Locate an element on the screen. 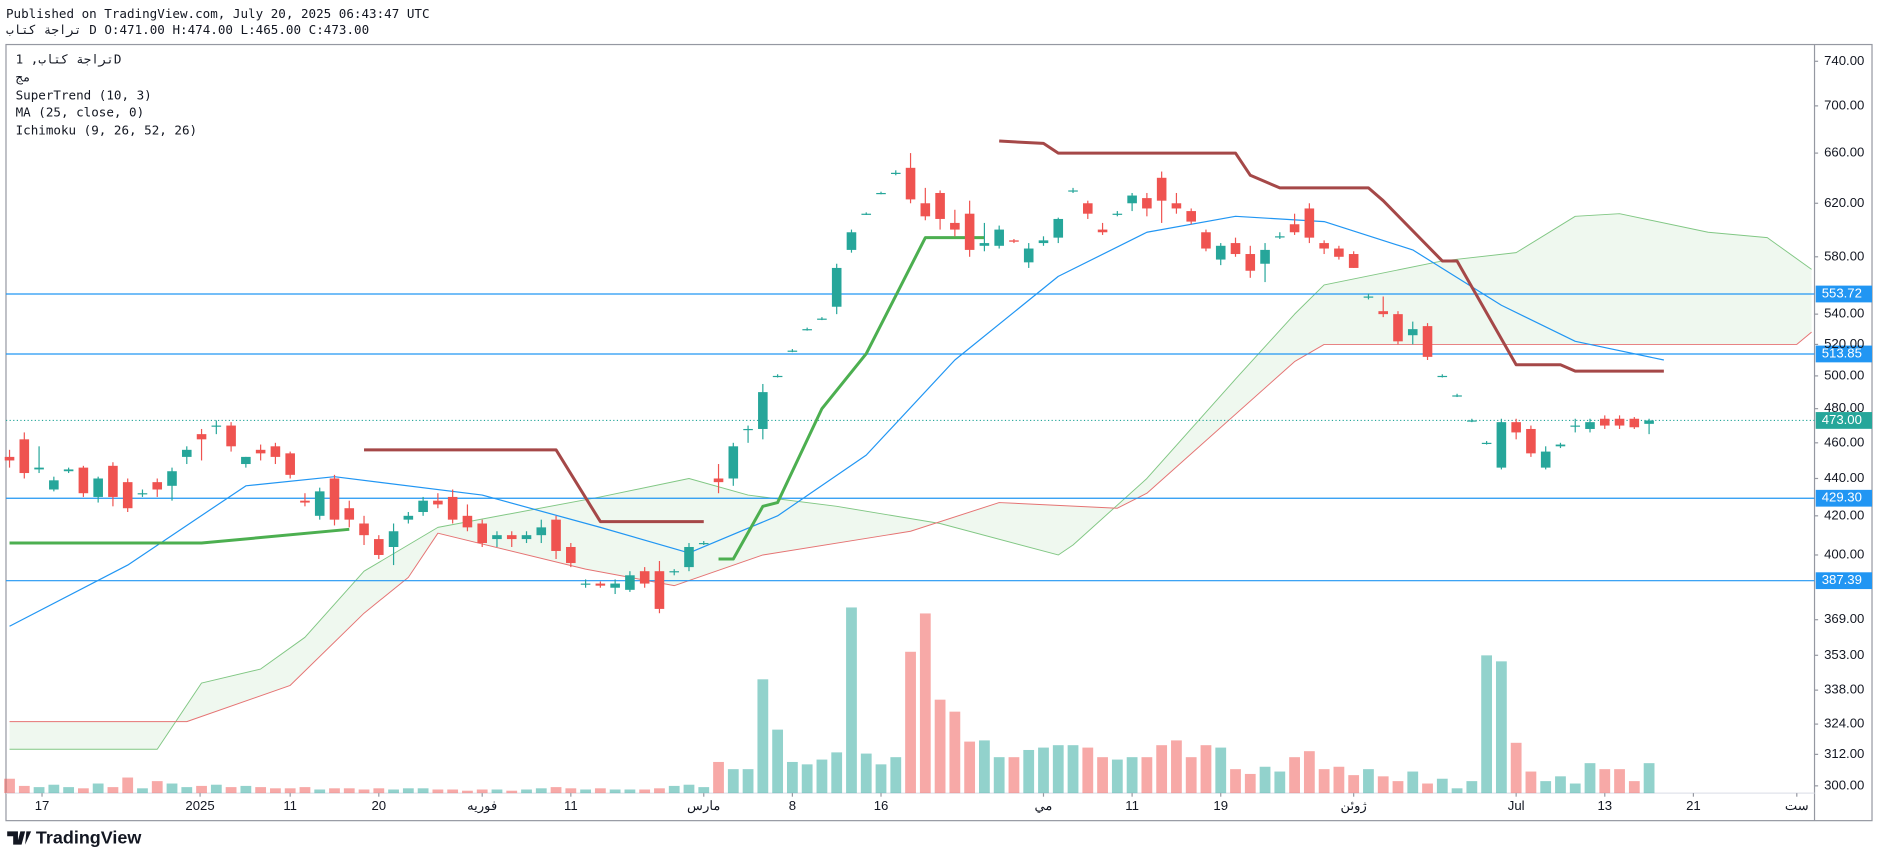 This screenshot has height=858, width=1878. y-tick-label: 338.00 is located at coordinates (1844, 689).